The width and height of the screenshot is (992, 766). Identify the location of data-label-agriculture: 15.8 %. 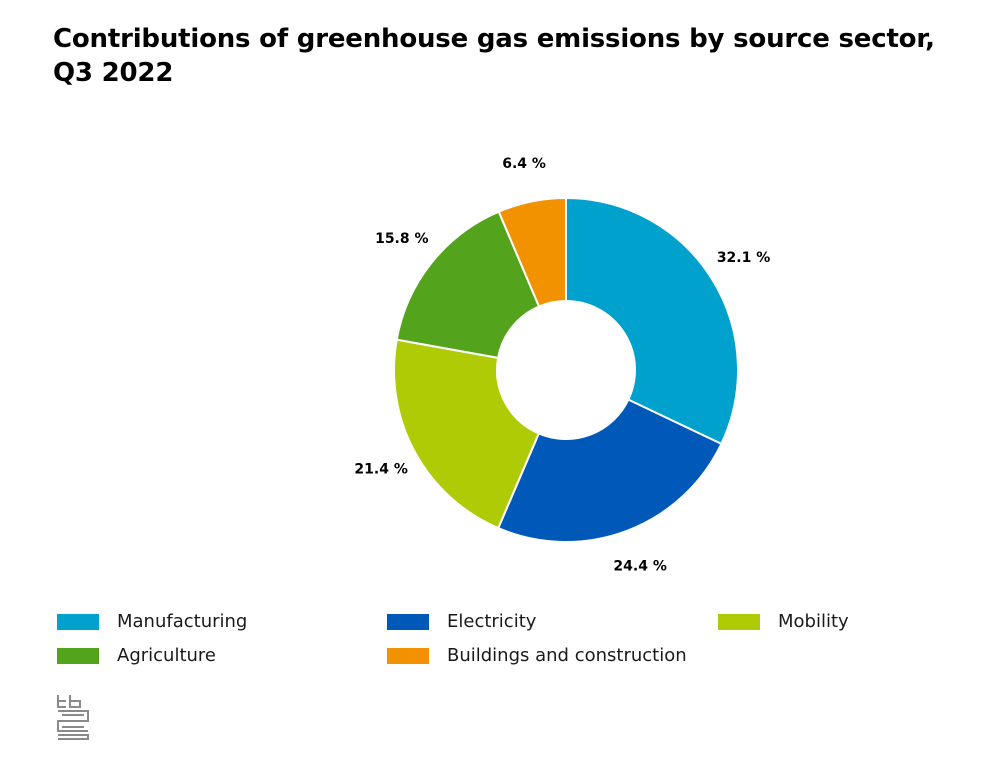
(401, 239).